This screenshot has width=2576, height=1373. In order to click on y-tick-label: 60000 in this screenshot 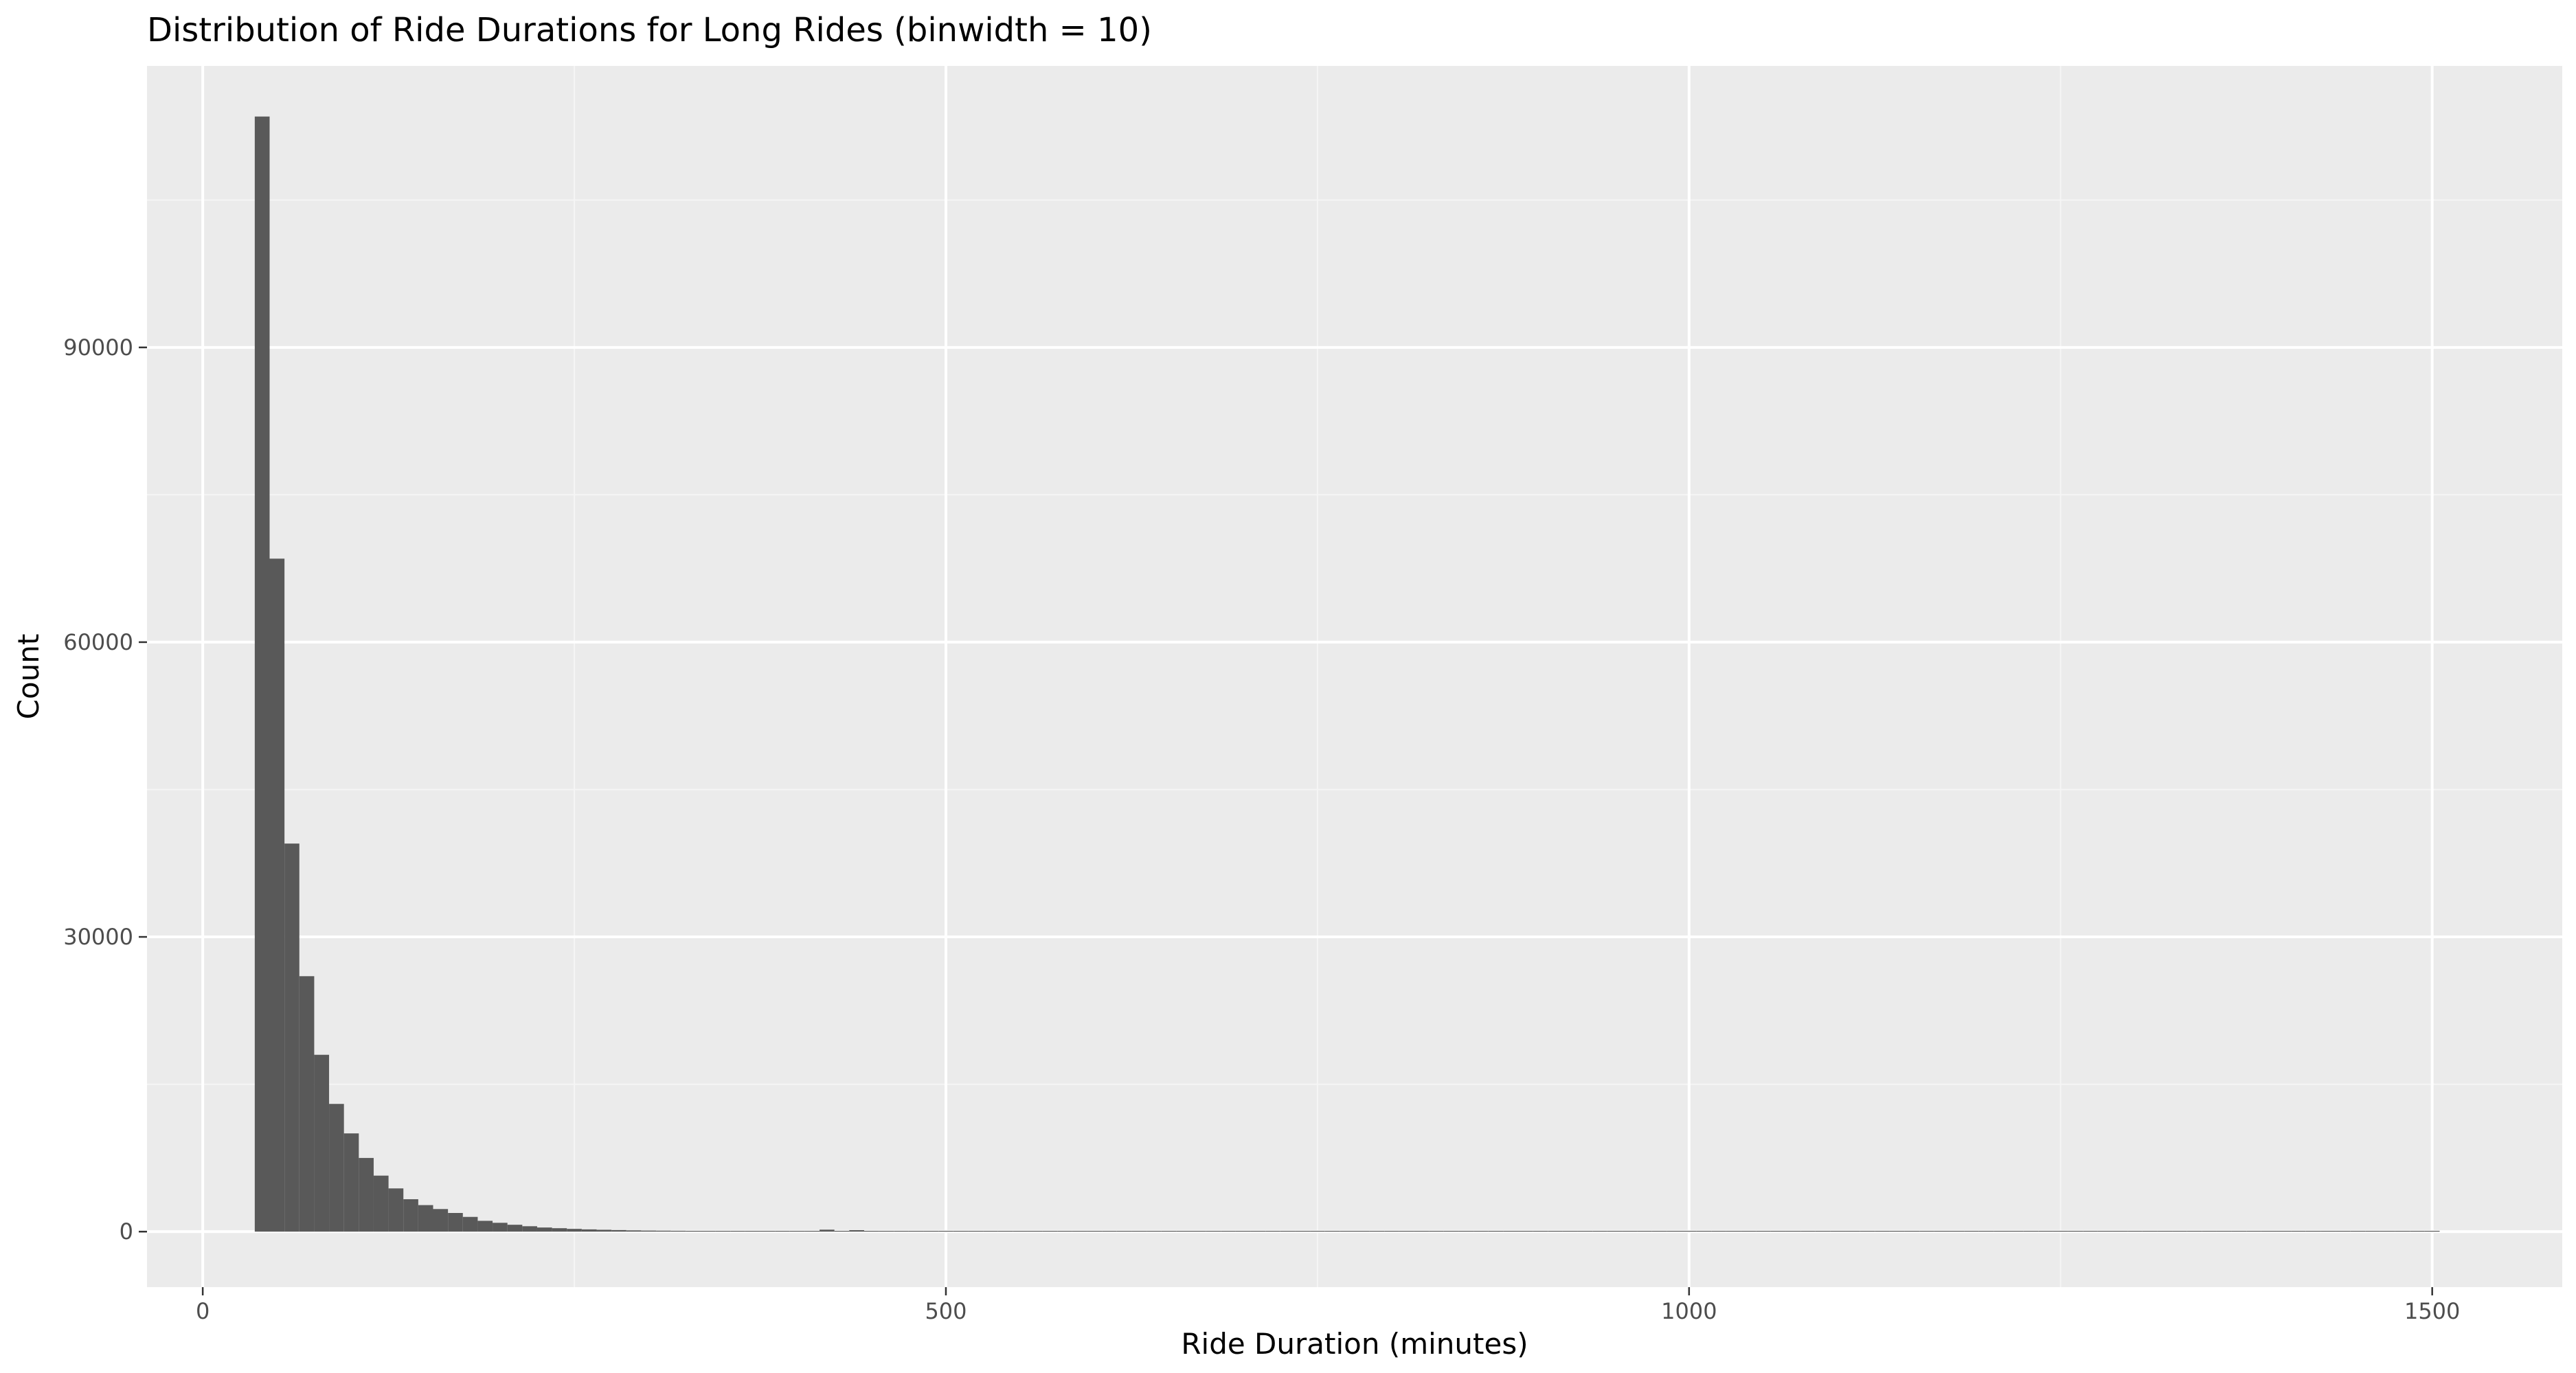, I will do `click(98, 642)`.